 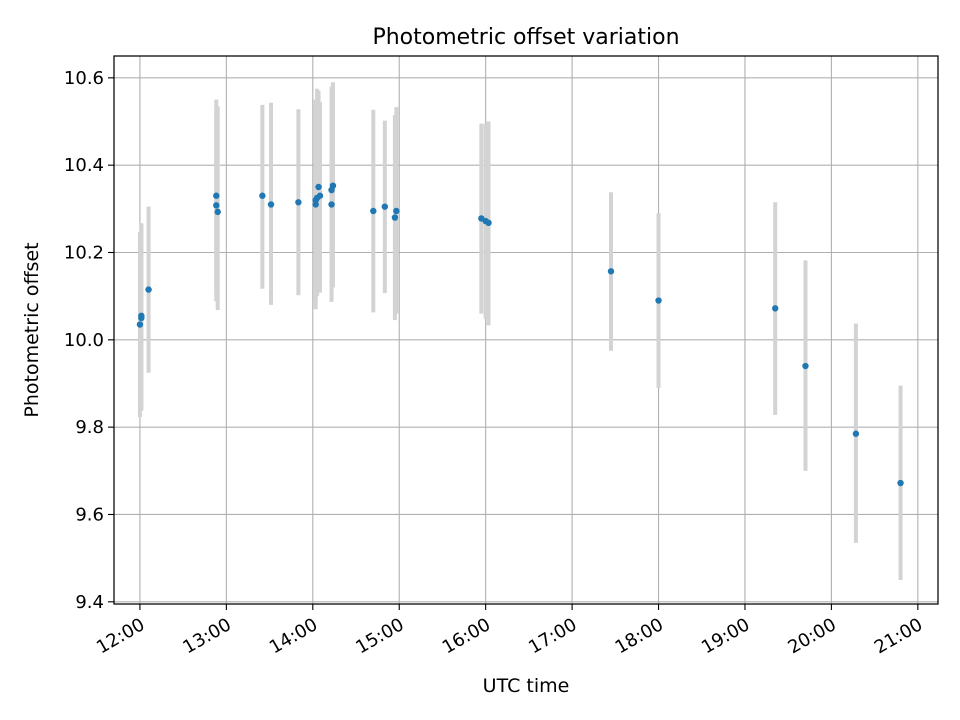 I want to click on y-tick-label: 9.4, so click(x=89, y=602).